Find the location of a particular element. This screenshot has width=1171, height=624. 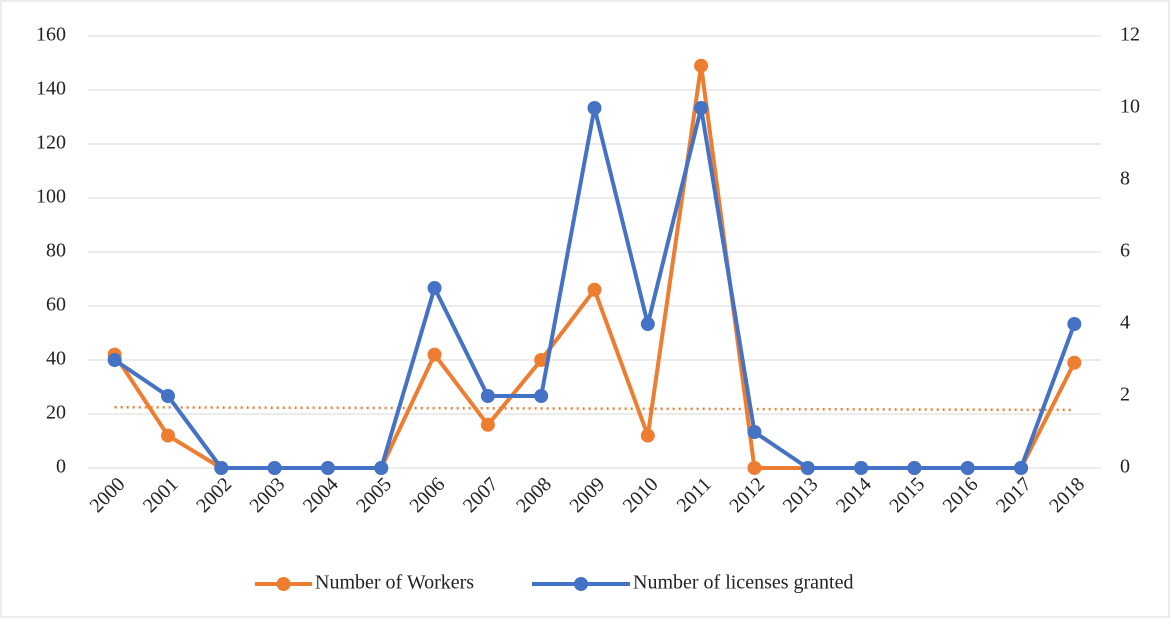

y2-tick-label: 0 is located at coordinates (1125, 467).